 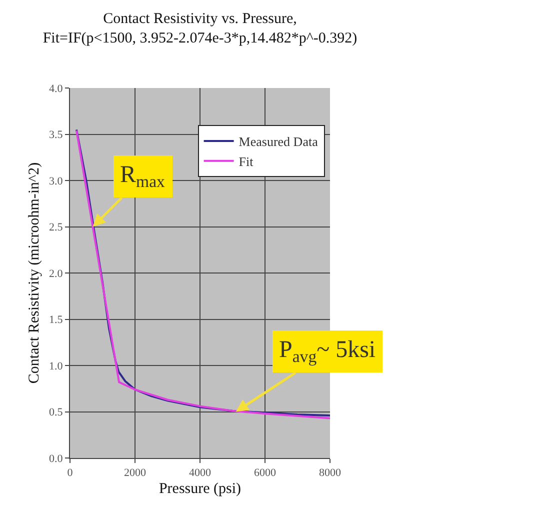 What do you see at coordinates (265, 473) in the screenshot?
I see `x-tick-label: 6000` at bounding box center [265, 473].